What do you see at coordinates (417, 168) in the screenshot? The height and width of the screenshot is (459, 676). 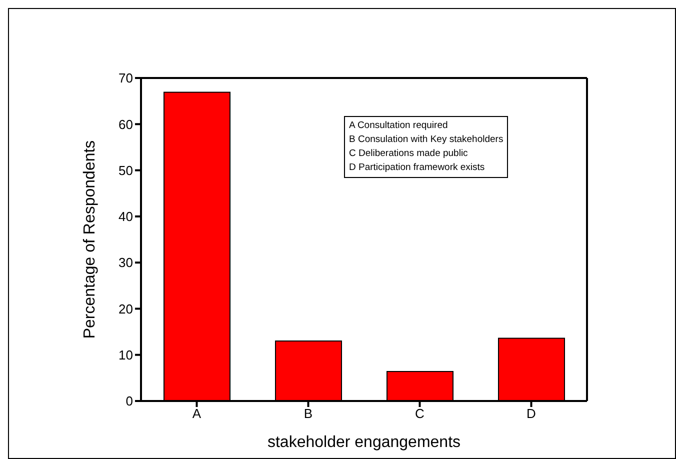 I see `annotation: D Participation framework exists` at bounding box center [417, 168].